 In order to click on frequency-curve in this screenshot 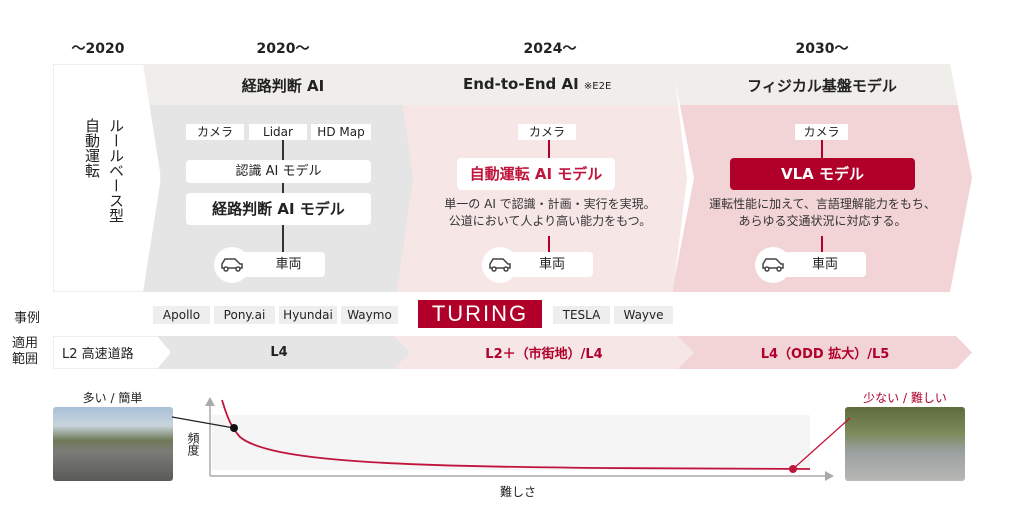, I will do `click(516, 434)`.